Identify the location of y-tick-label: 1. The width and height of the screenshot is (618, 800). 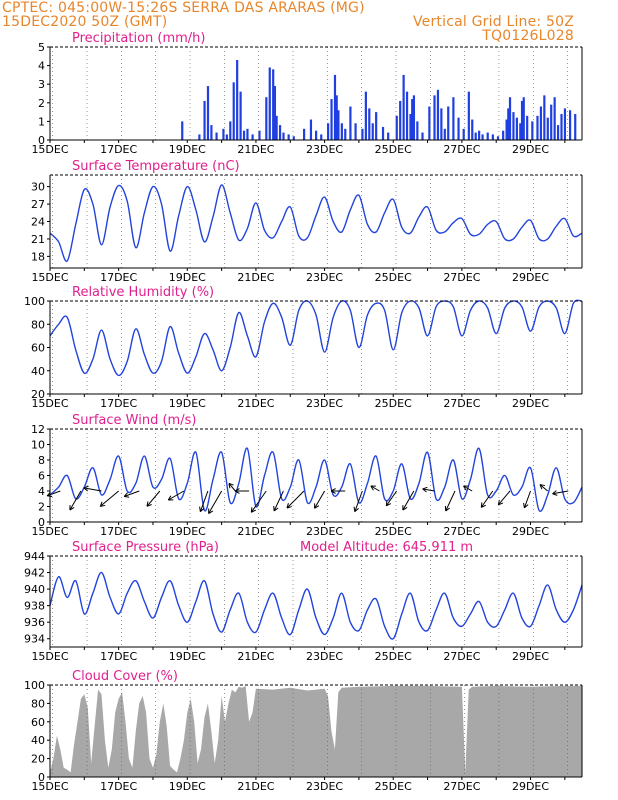
(41, 121).